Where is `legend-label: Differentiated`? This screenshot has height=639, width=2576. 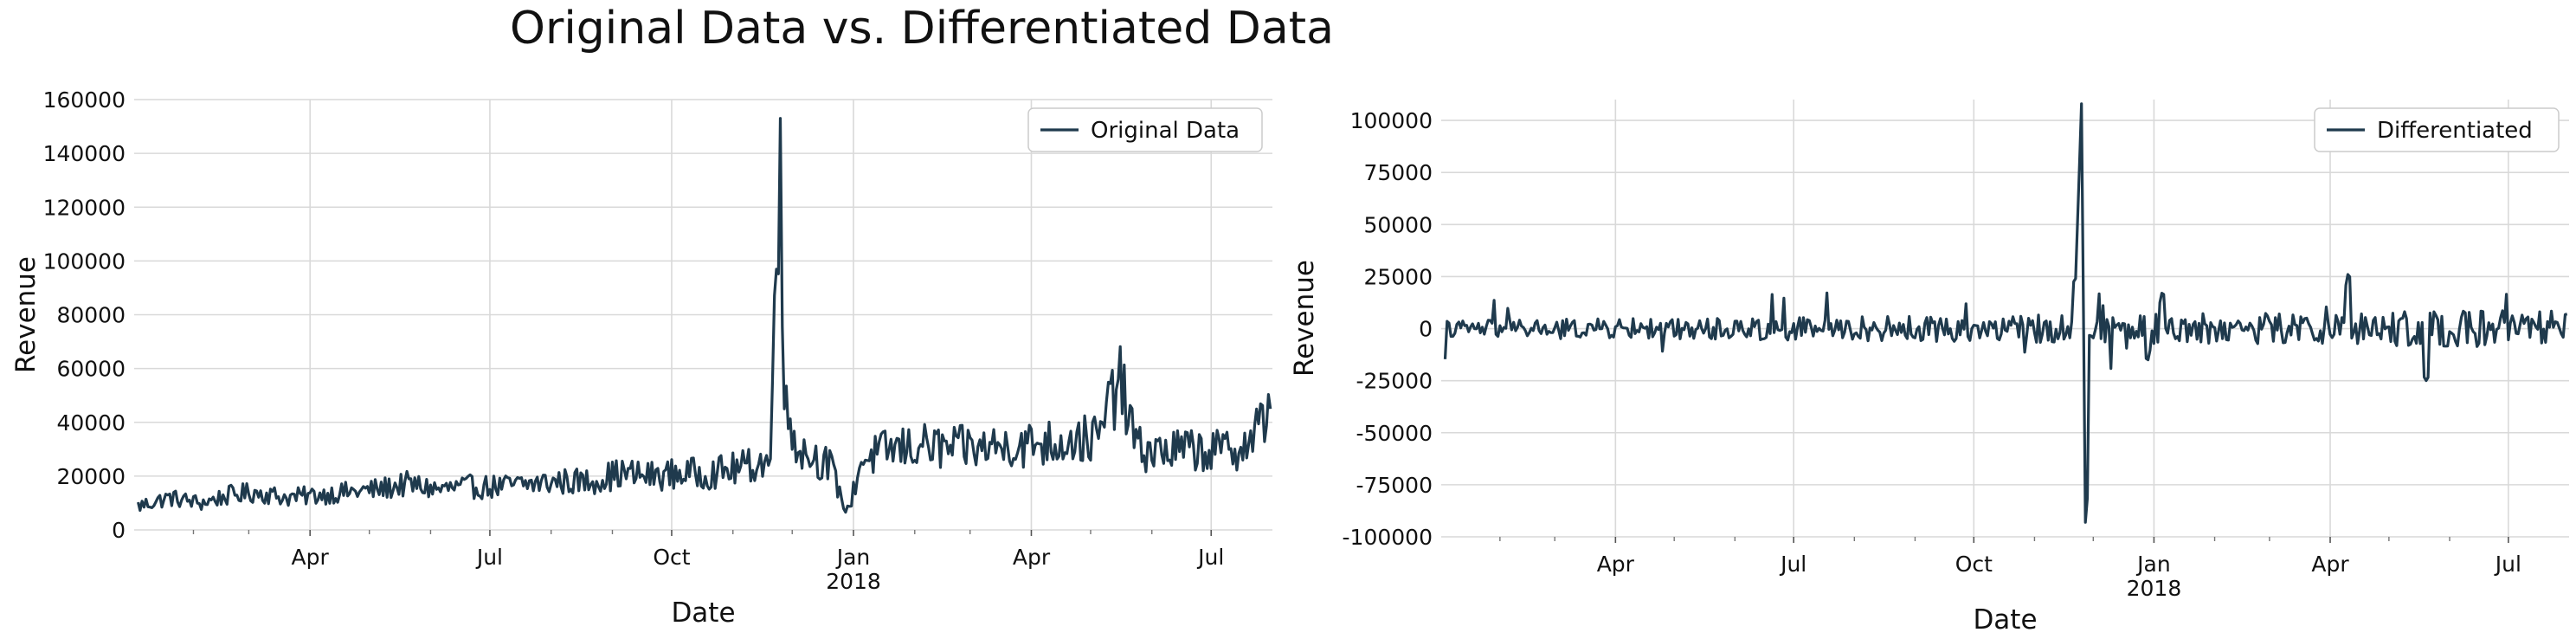 legend-label: Differentiated is located at coordinates (2455, 131).